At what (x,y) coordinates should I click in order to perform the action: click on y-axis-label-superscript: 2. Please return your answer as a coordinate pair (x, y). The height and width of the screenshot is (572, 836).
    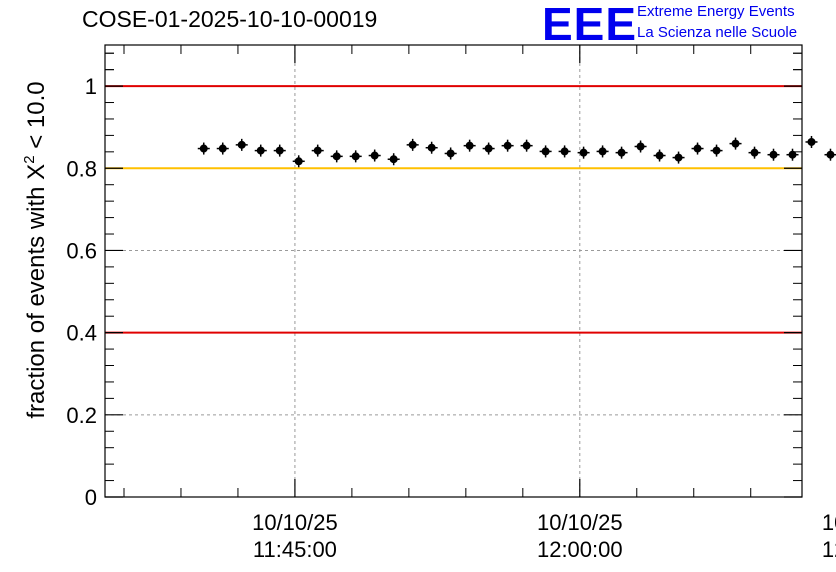
    Looking at the image, I should click on (29, 159).